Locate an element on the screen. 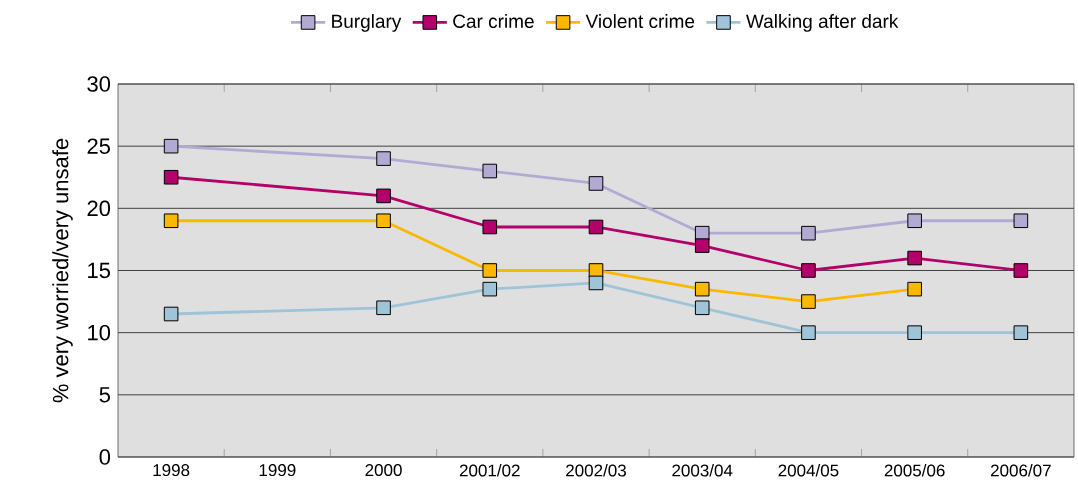  x-tick-label: 2005/06 is located at coordinates (914, 470).